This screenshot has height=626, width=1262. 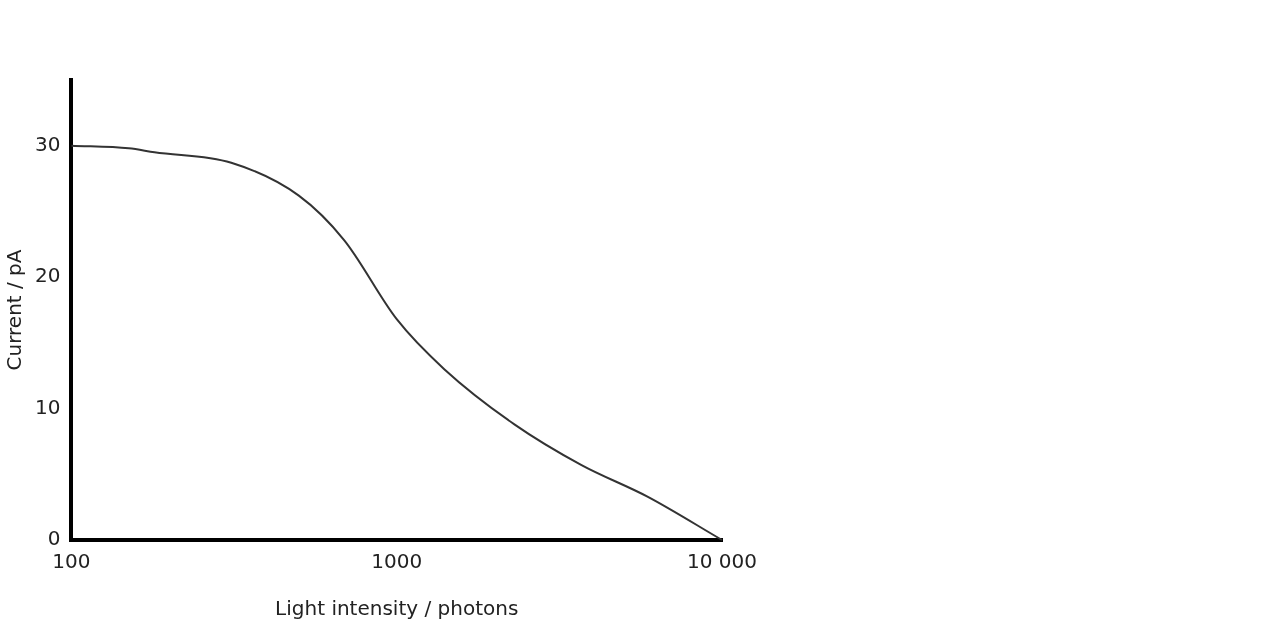 I want to click on y-tick-label: 0, so click(x=54, y=538).